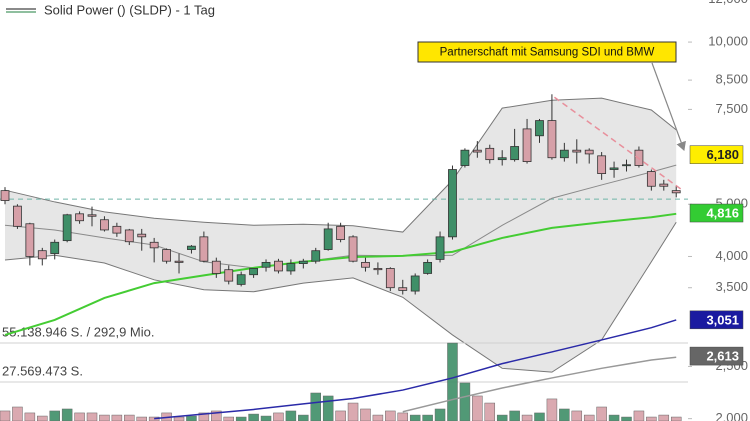  What do you see at coordinates (547, 53) in the screenshot?
I see `annotation-text: Partnerschaft mit Samsung SDI und BMW` at bounding box center [547, 53].